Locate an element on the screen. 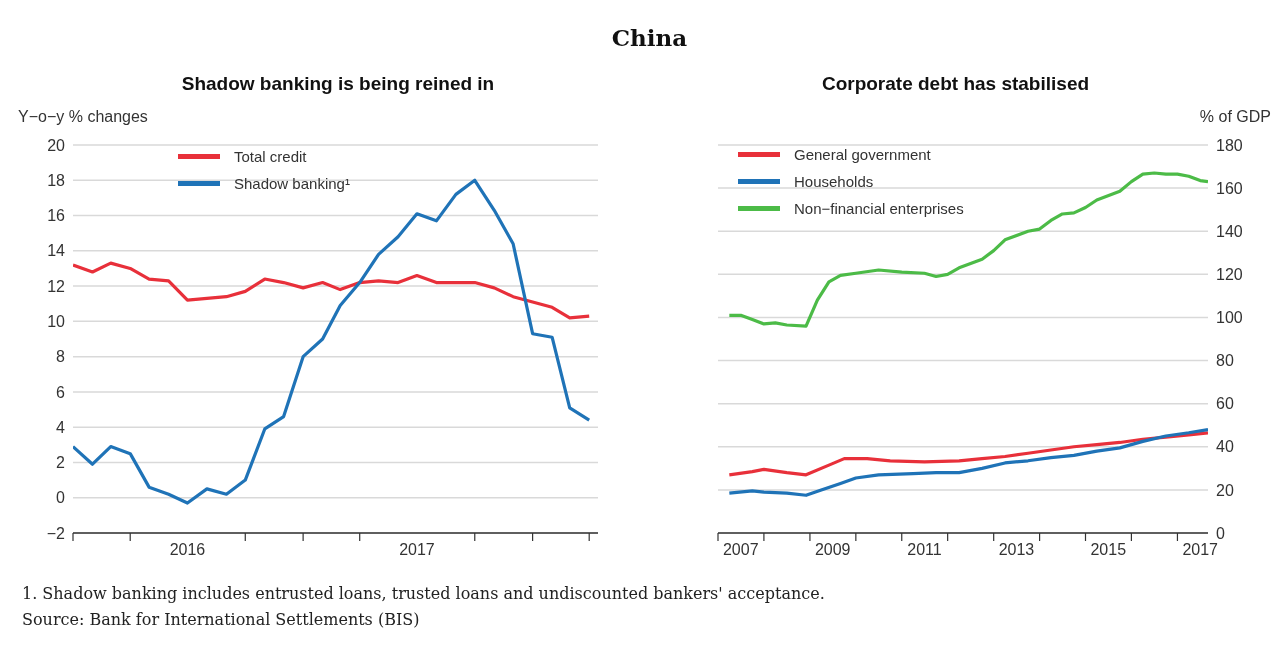  chart-title: Shadow banking is being reined in is located at coordinates (338, 84).